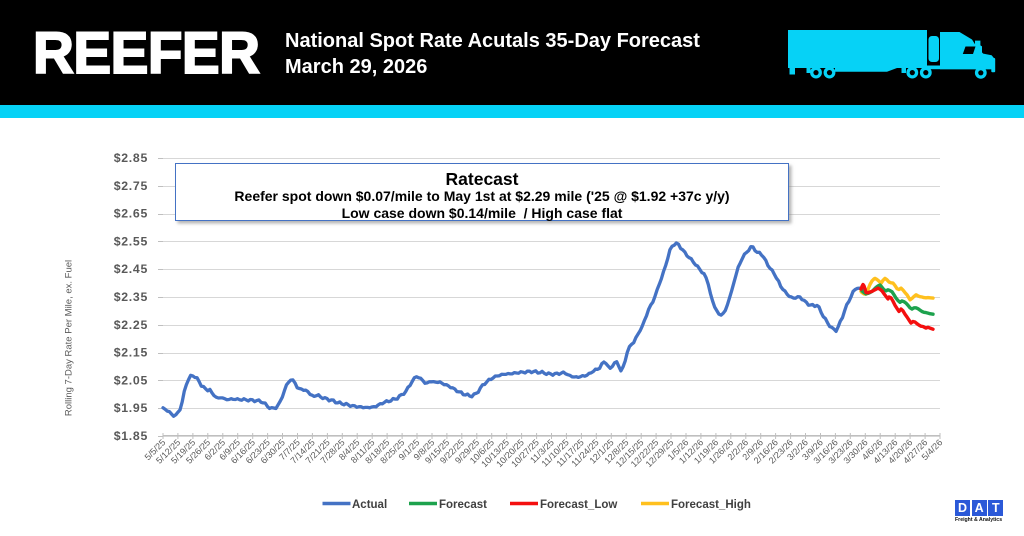  I want to click on svg-text: $1.95, so click(131, 408).